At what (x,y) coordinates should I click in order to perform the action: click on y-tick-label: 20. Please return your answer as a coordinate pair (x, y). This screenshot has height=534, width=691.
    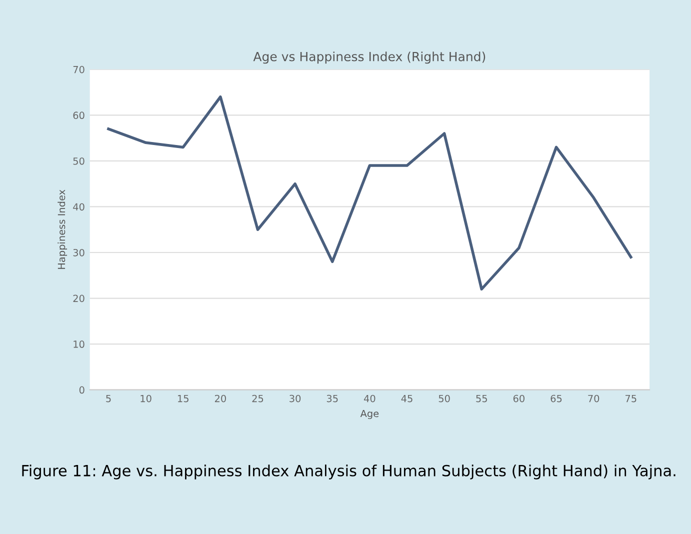
    Looking at the image, I should click on (78, 298).